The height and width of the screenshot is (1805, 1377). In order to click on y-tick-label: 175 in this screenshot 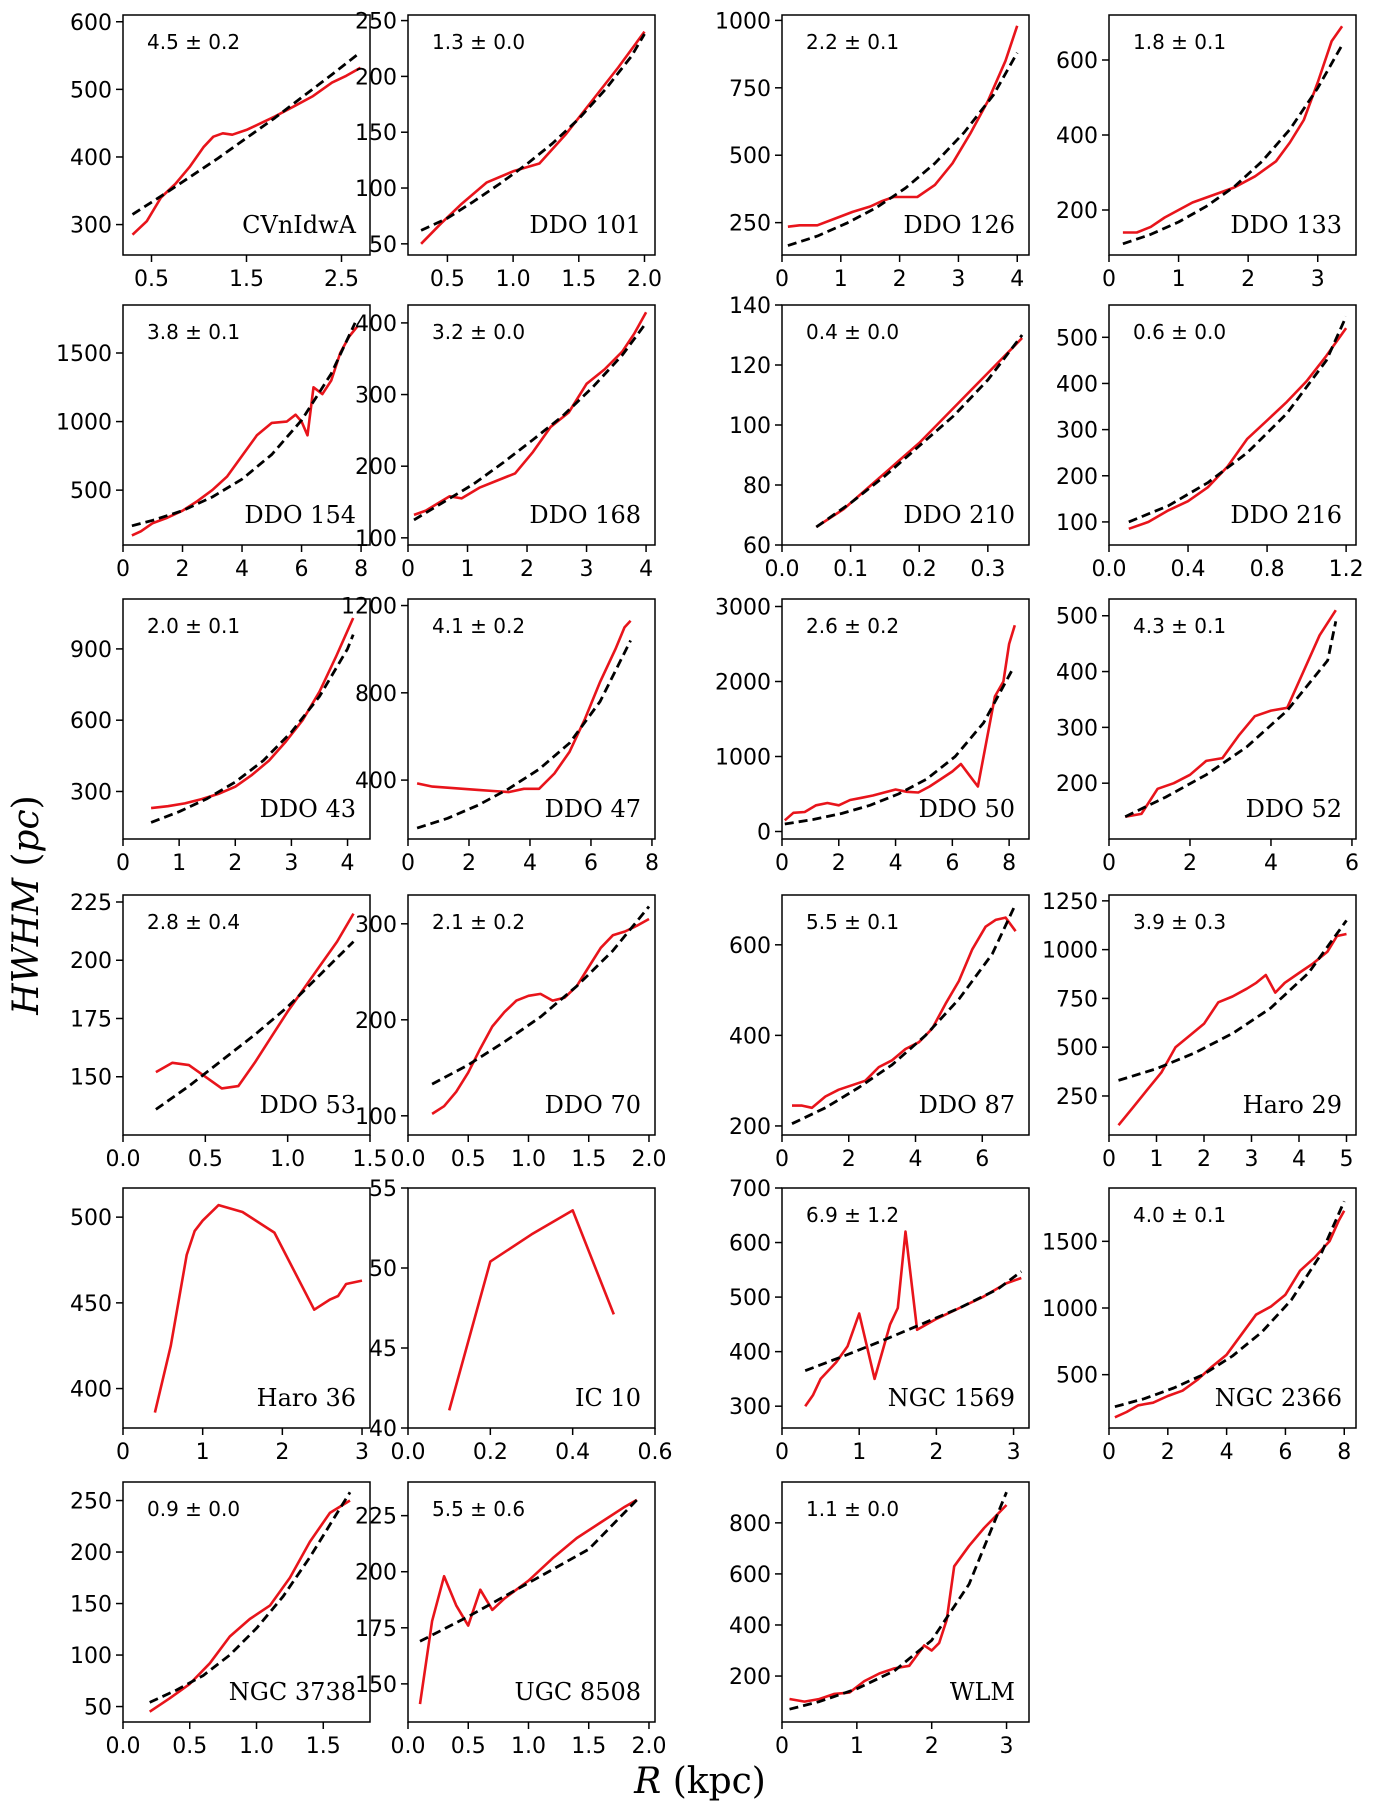, I will do `click(91, 1019)`.